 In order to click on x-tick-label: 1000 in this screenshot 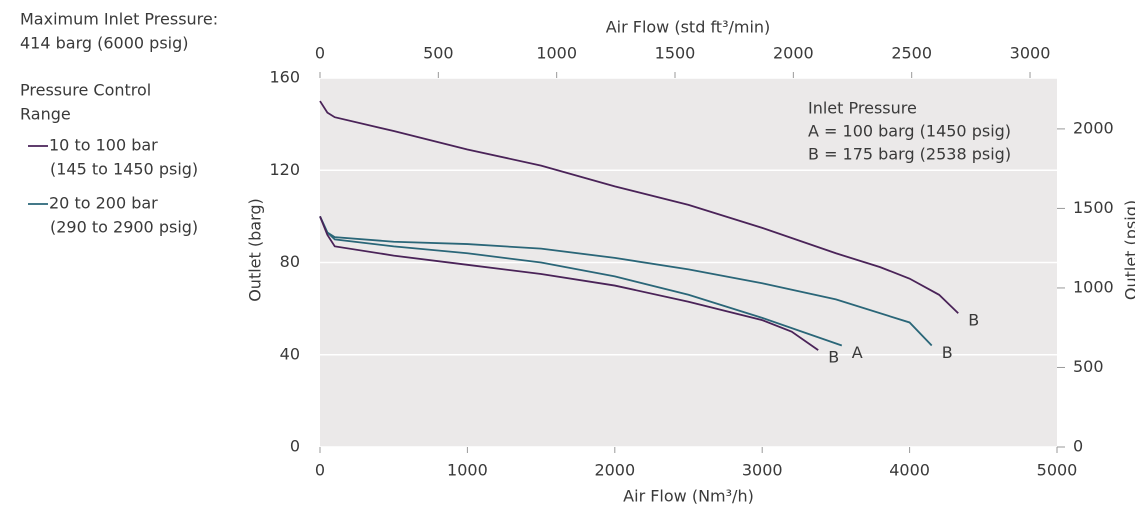, I will do `click(467, 470)`.